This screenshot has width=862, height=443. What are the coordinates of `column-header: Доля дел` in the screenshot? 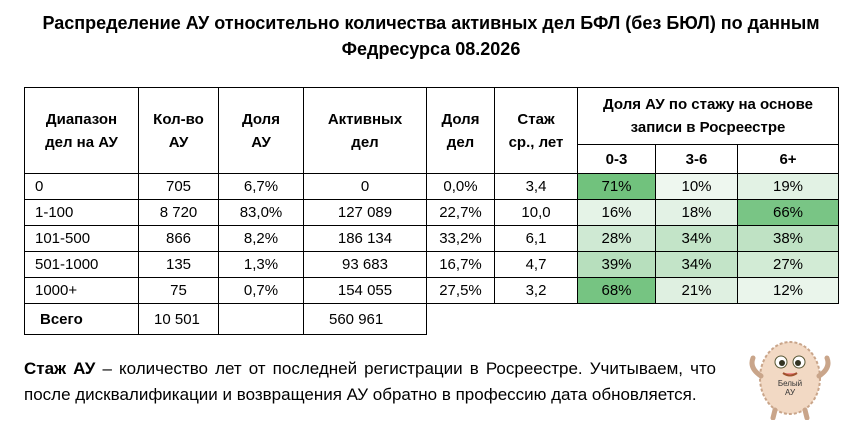 It's located at (460, 130).